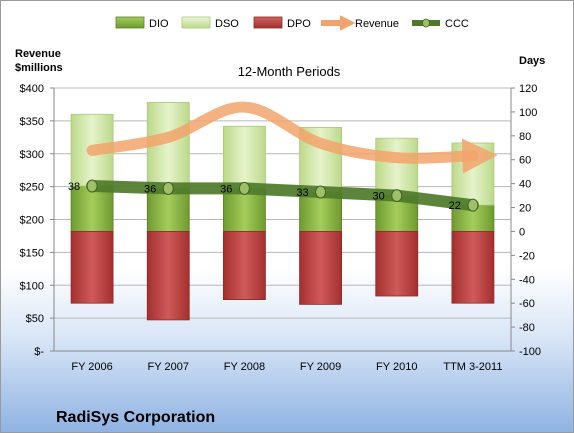  Describe the element at coordinates (268, 22) in the screenshot. I see `legend-swatch-dpo` at that location.